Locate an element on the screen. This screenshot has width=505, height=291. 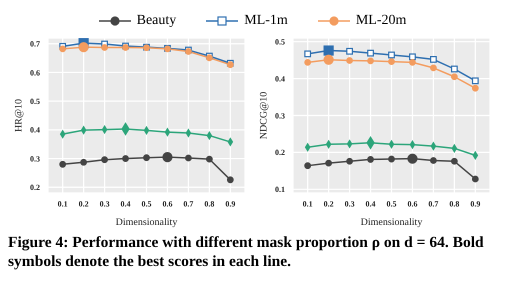
y-axis-title: NDCG@10 is located at coordinates (264, 116).